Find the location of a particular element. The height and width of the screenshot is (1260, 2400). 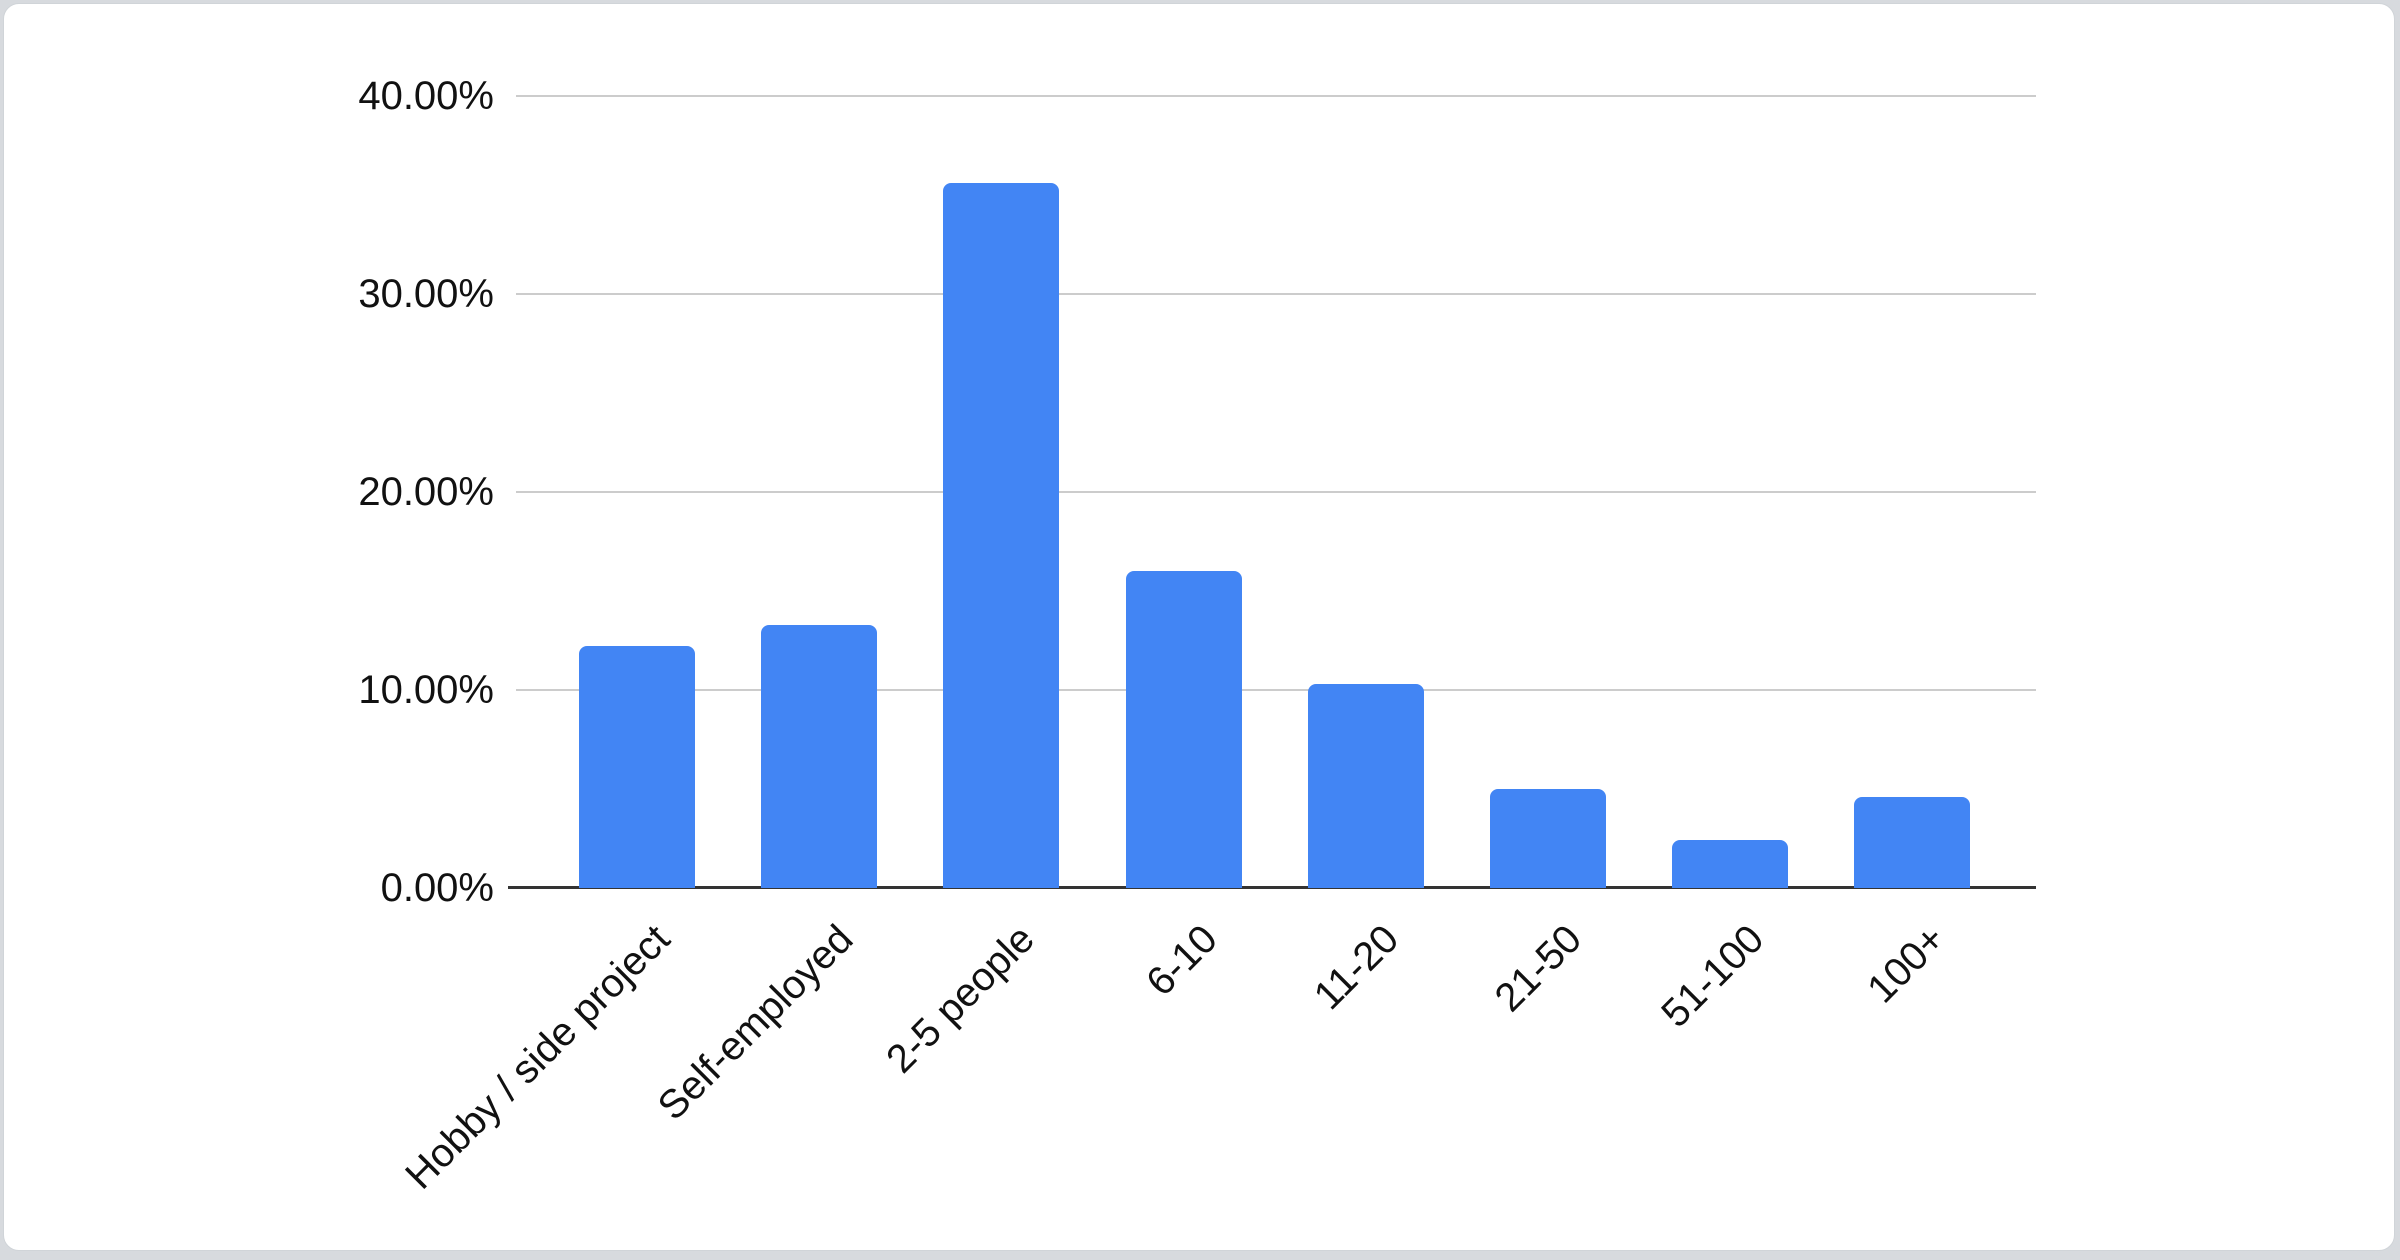

x-axis-category-label: 11-20 is located at coordinates (1357, 967).